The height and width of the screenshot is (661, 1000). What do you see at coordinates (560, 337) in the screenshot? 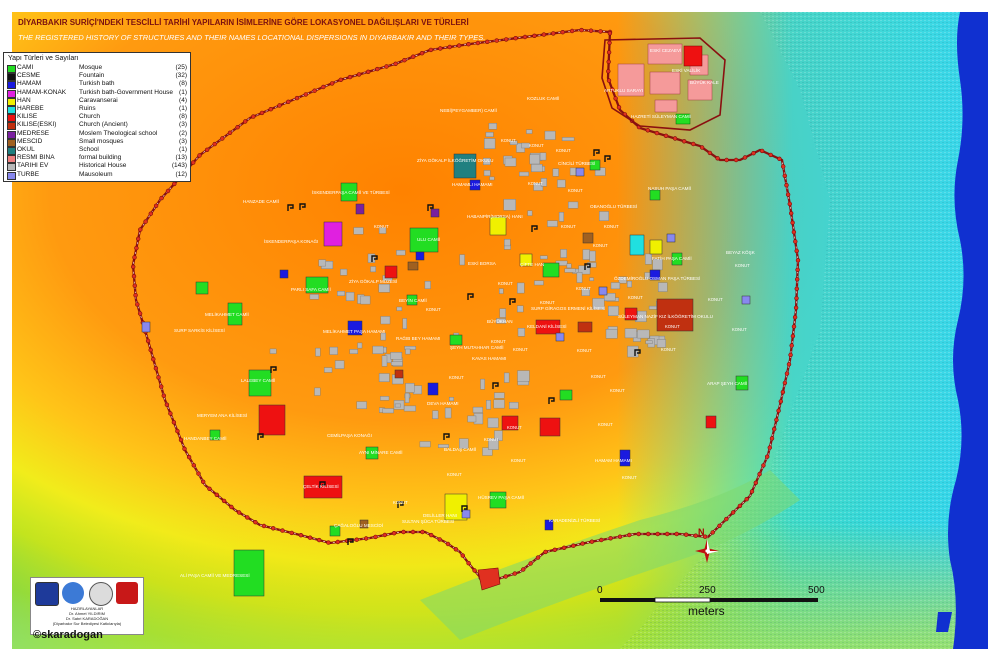
I see `building-turbe` at bounding box center [560, 337].